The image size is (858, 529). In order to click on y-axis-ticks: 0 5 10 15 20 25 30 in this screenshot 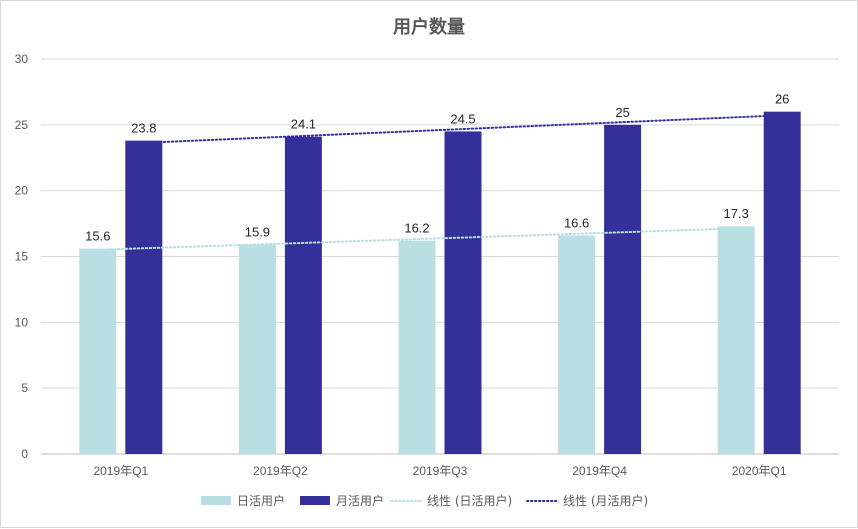, I will do `click(22, 256)`.